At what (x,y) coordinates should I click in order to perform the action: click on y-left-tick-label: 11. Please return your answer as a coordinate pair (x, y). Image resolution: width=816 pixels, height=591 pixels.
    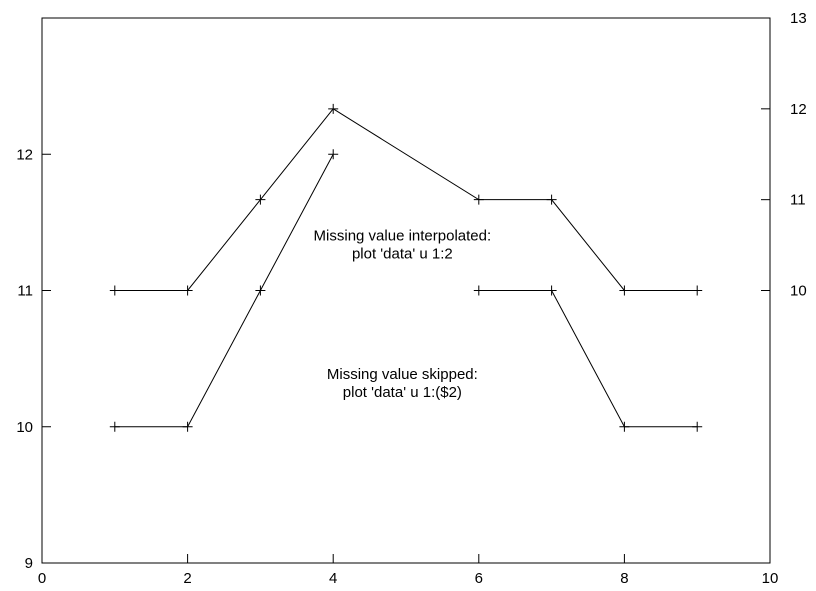
    Looking at the image, I should click on (25, 291).